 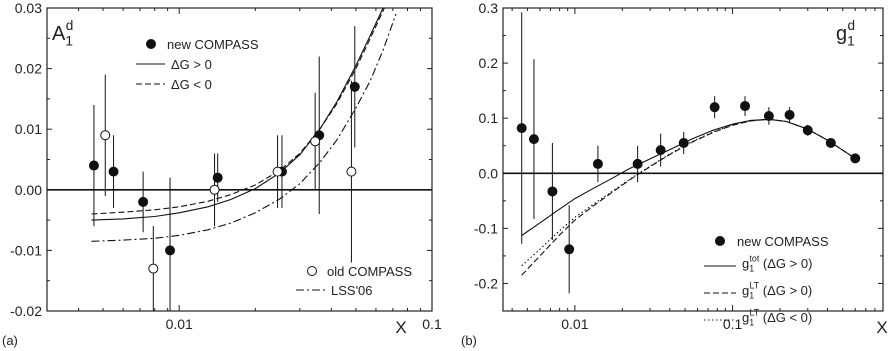 What do you see at coordinates (777, 318) in the screenshot?
I see `legend-label: g1LT (ΔG < 0)` at bounding box center [777, 318].